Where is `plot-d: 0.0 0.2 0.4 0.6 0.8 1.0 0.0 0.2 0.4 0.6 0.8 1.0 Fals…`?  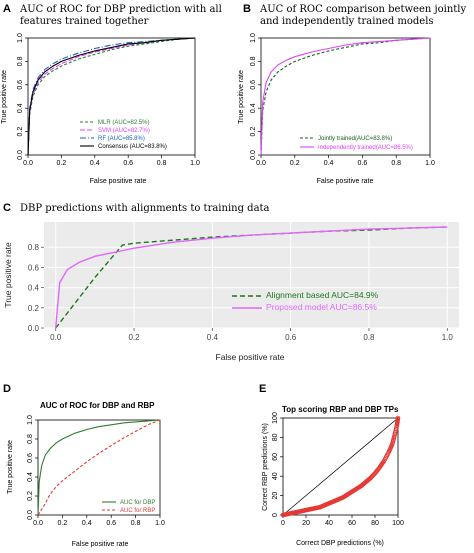 plot-d: 0.0 0.2 0.4 0.6 0.8 1.0 0.0 0.2 0.4 0.6 0.8 1.0 Fals… is located at coordinates (86, 481).